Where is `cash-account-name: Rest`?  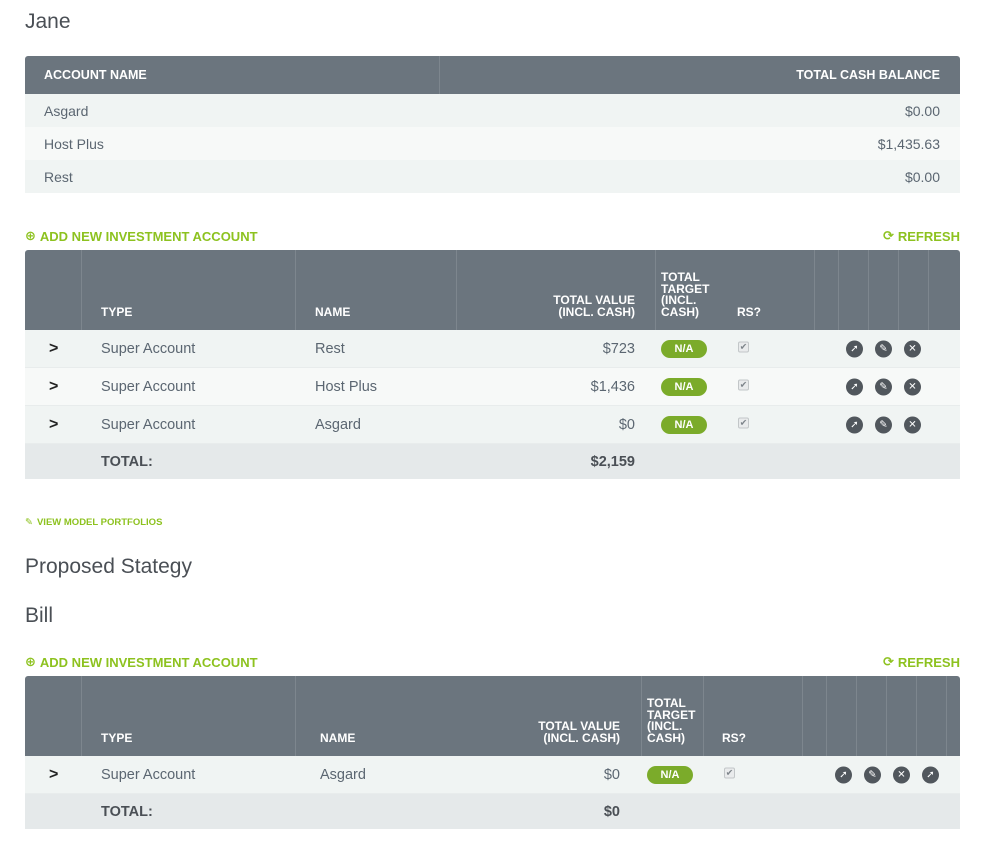
cash-account-name: Rest is located at coordinates (58, 176).